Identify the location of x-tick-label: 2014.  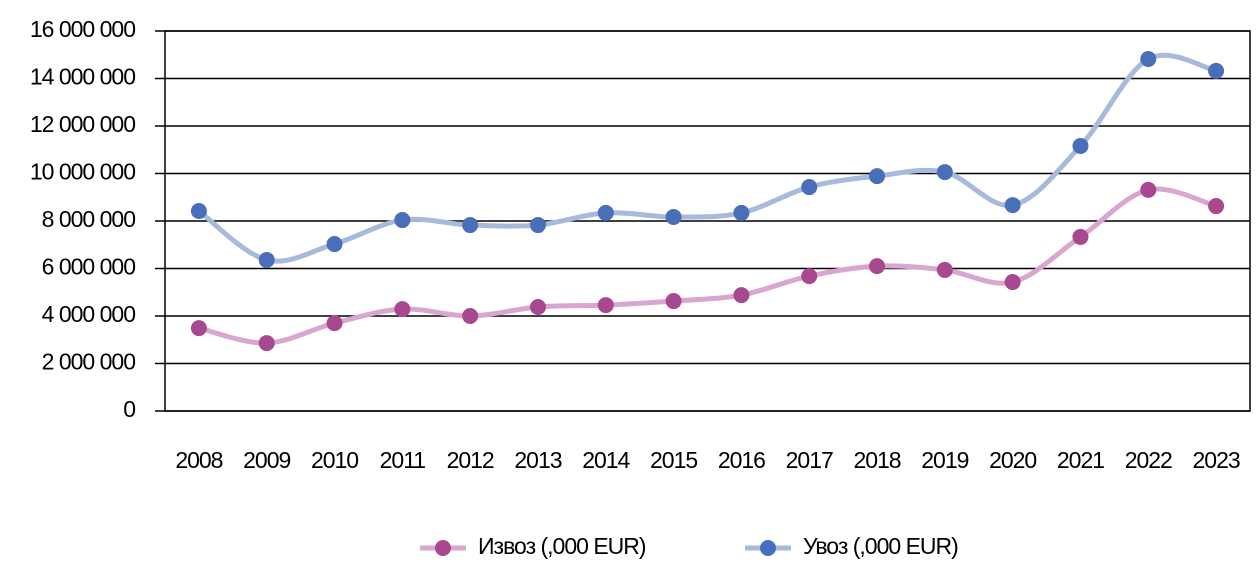
(606, 460).